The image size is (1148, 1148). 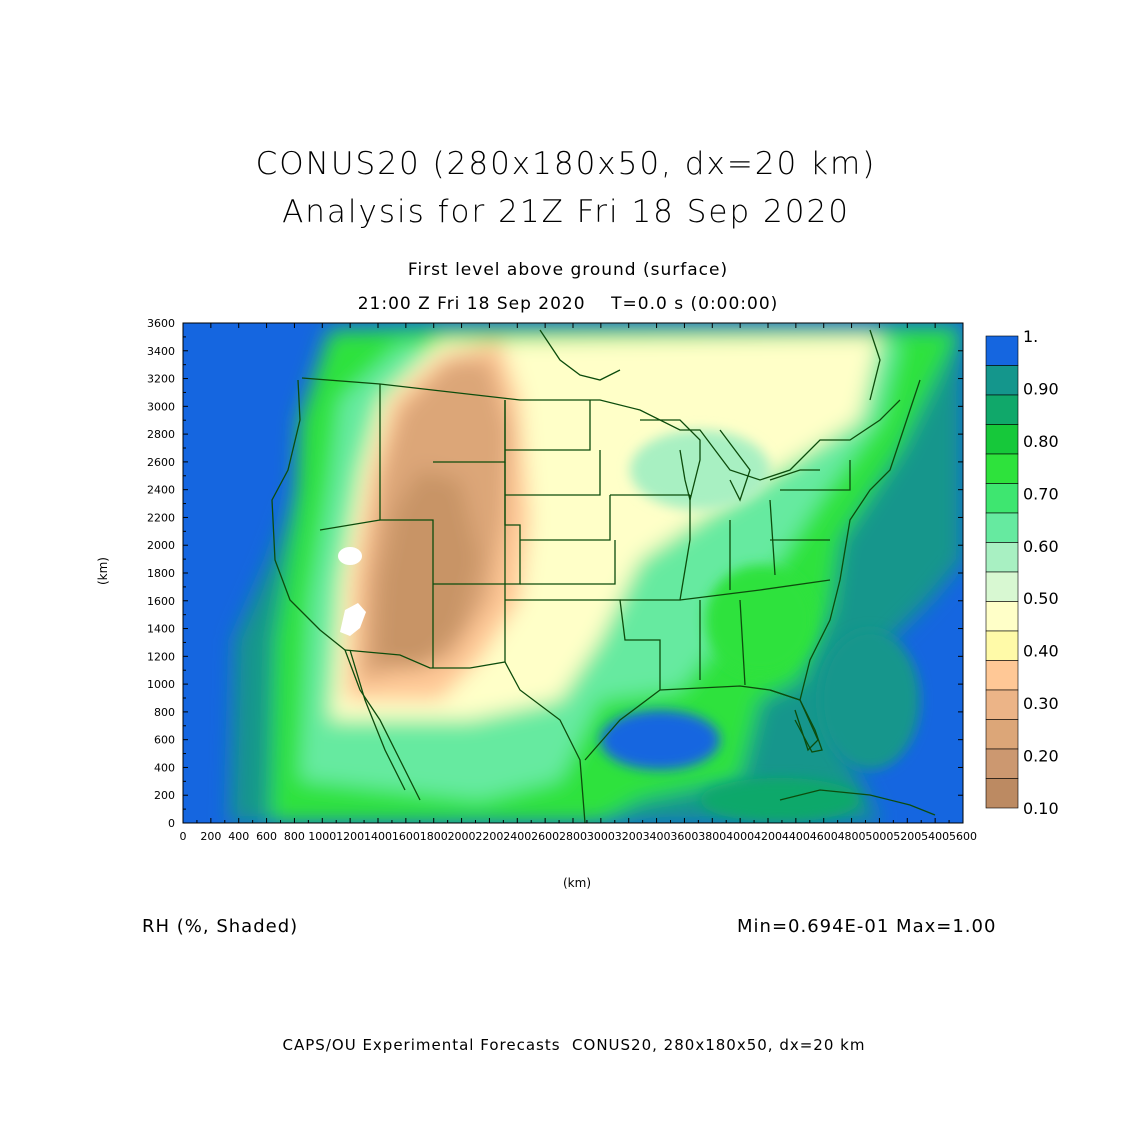 What do you see at coordinates (657, 836) in the screenshot?
I see `x-tick-label: 3400` at bounding box center [657, 836].